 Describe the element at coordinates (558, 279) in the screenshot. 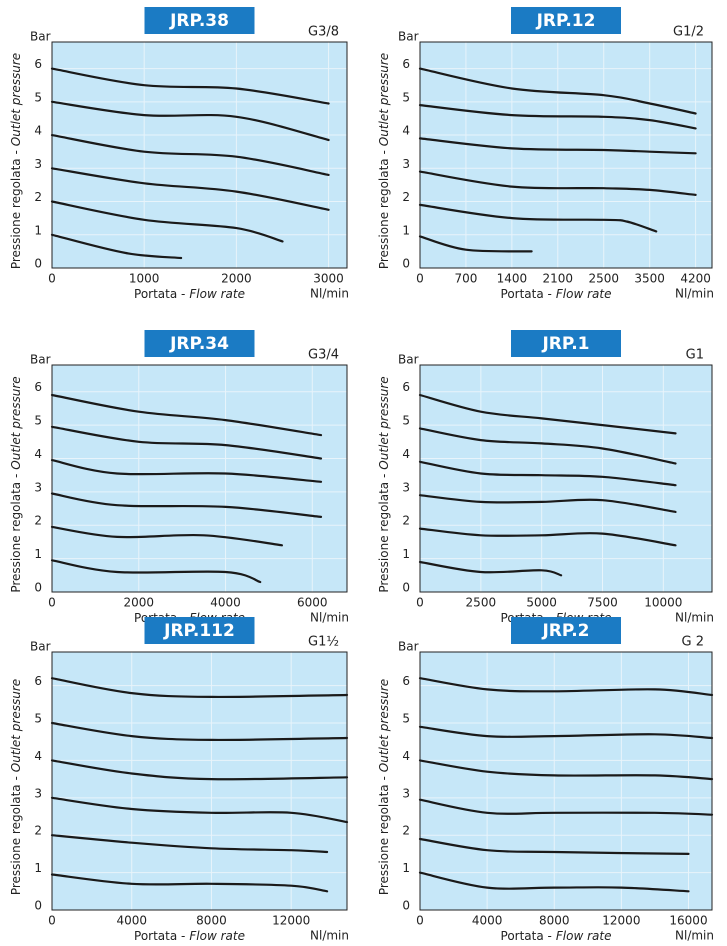

I see `x-tick-label: 2100` at that location.